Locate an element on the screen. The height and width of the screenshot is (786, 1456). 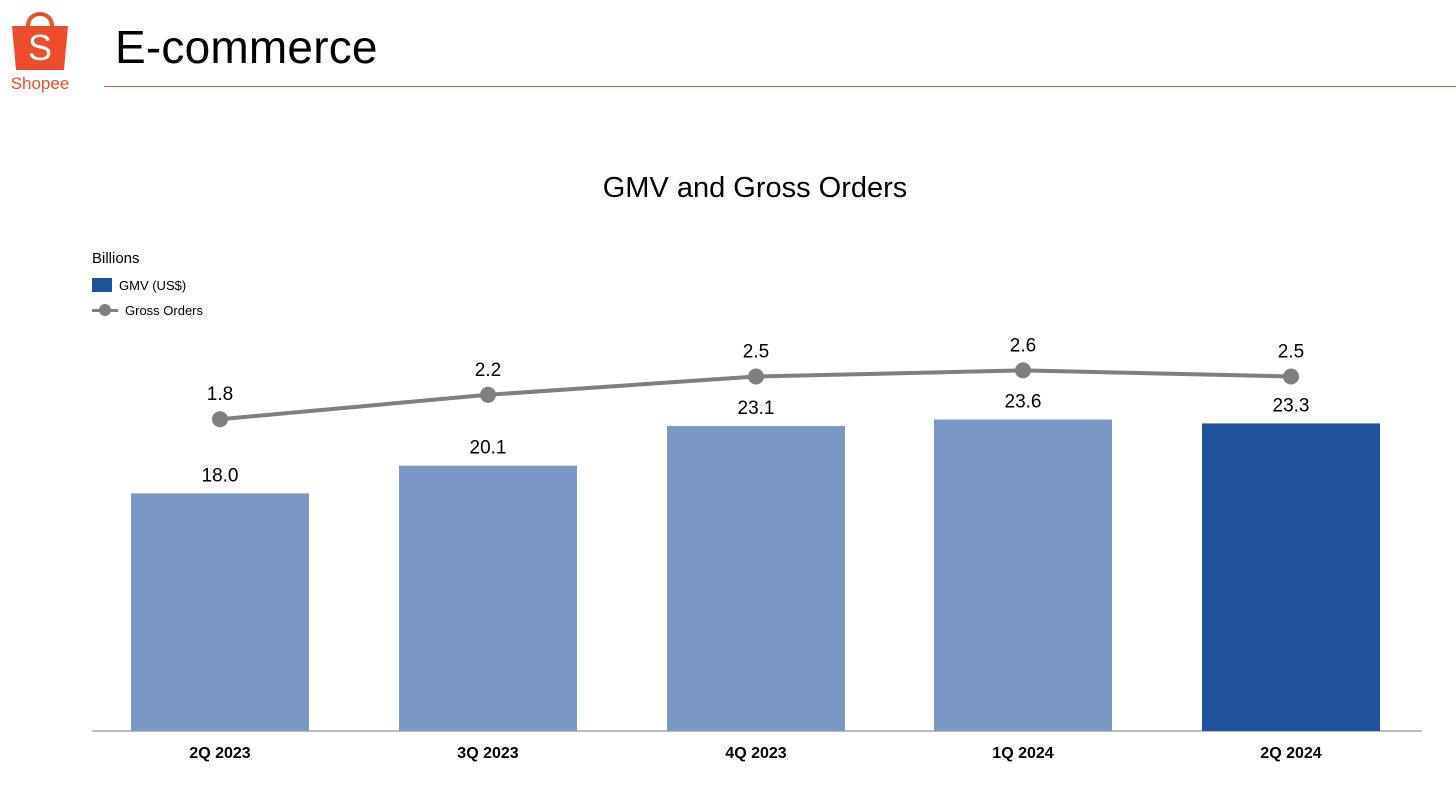
x-tick-label: 3Q 2023 is located at coordinates (487, 753).